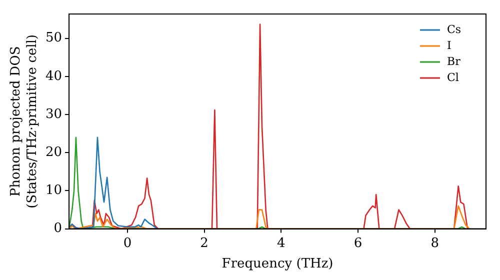  What do you see at coordinates (454, 61) in the screenshot?
I see `legend-label: Br` at bounding box center [454, 61].